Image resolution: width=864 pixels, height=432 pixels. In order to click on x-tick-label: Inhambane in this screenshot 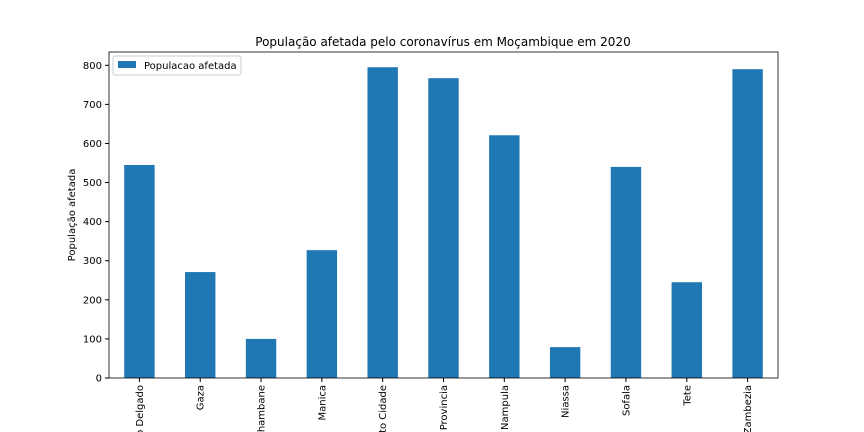, I will do `click(262, 408)`.